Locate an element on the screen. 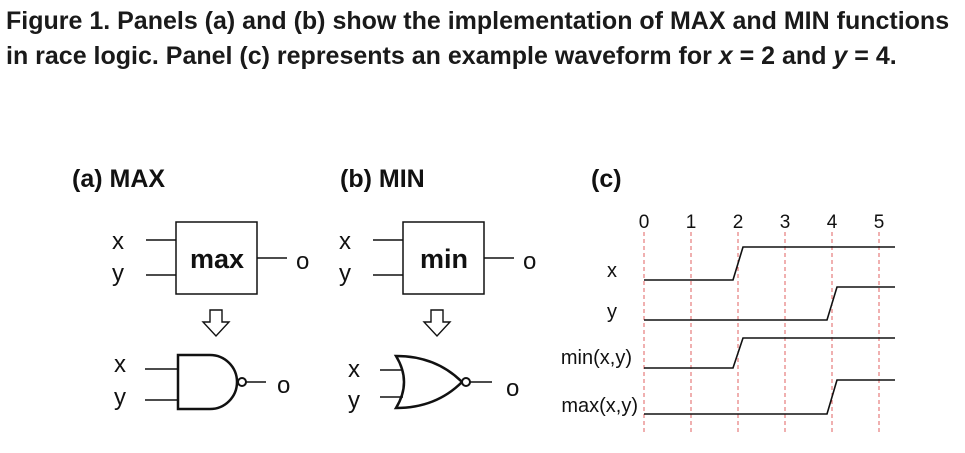 Image resolution: width=965 pixels, height=453 pixels. signal-labels: xy min(x,y) max(x,y) is located at coordinates (599, 338).